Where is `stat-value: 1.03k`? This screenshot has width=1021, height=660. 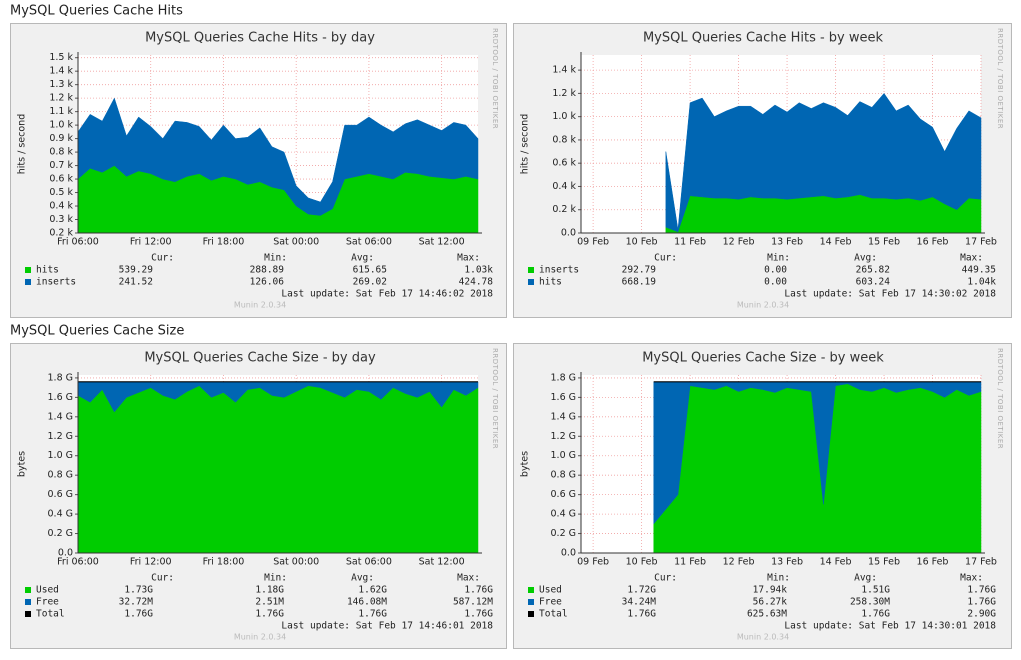 stat-value: 1.03k is located at coordinates (478, 270).